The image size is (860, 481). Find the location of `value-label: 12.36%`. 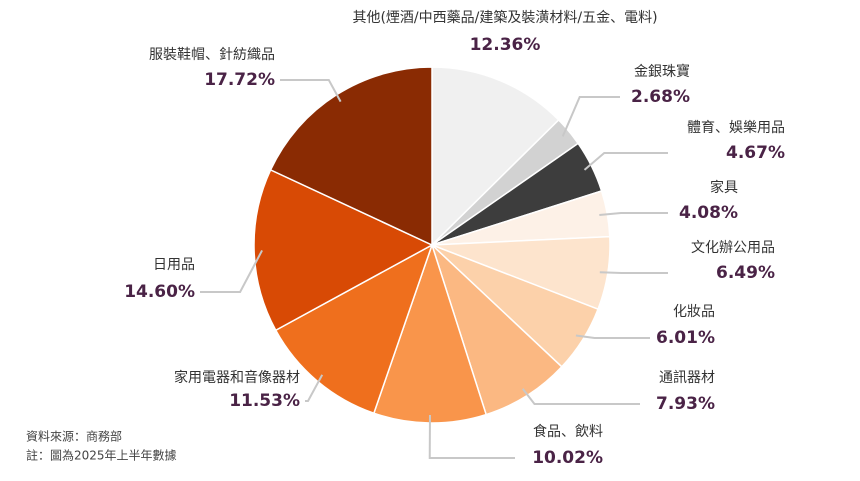

value-label: 12.36% is located at coordinates (505, 45).